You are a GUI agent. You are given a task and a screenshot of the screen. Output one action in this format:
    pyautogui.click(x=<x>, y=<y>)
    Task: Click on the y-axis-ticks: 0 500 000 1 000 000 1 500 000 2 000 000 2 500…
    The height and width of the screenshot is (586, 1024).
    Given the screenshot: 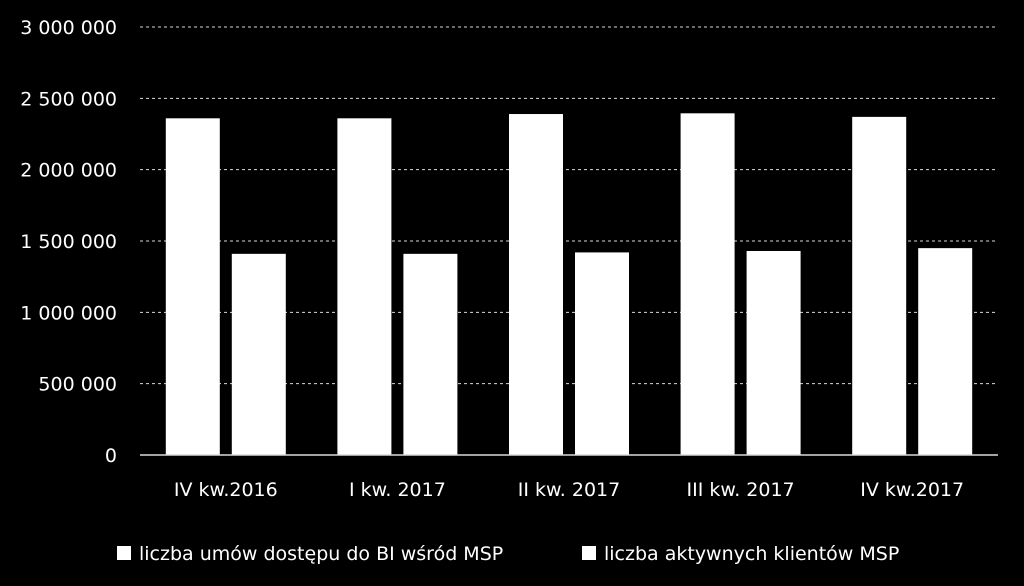 What is the action you would take?
    pyautogui.click(x=68, y=242)
    